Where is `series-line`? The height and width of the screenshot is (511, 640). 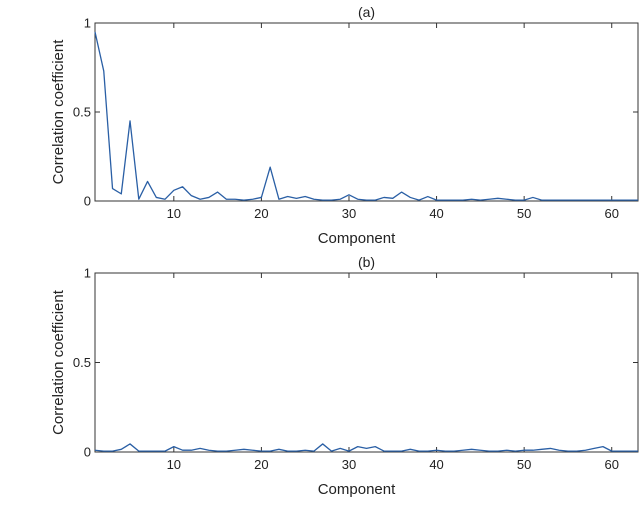
series-line is located at coordinates (366, 447).